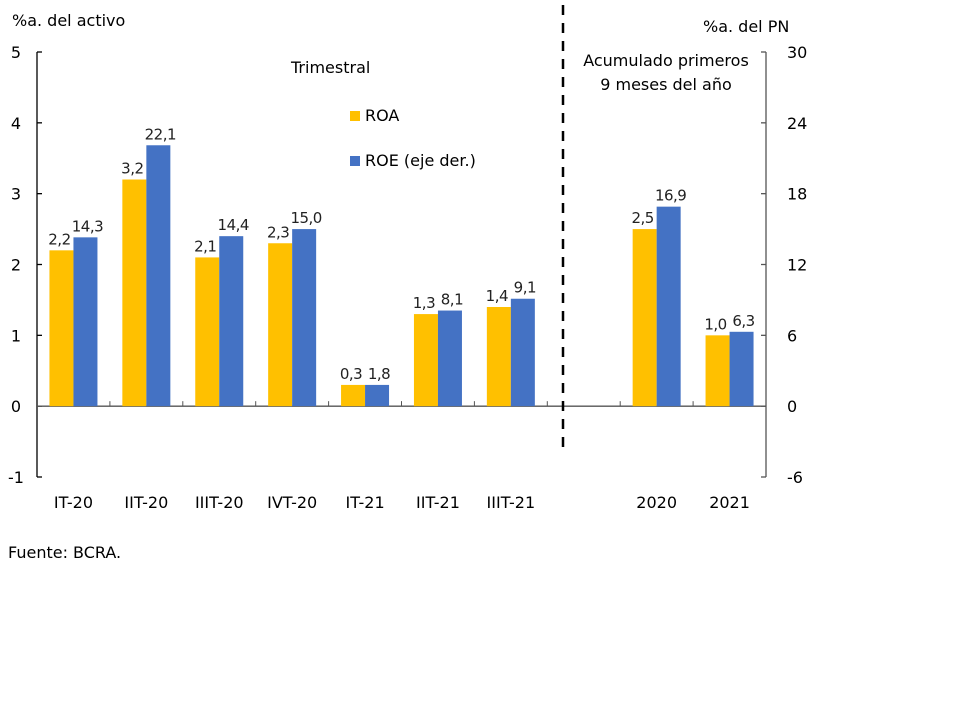 Image resolution: width=960 pixels, height=720 pixels. I want to click on x-tick-label: IT-21, so click(364, 502).